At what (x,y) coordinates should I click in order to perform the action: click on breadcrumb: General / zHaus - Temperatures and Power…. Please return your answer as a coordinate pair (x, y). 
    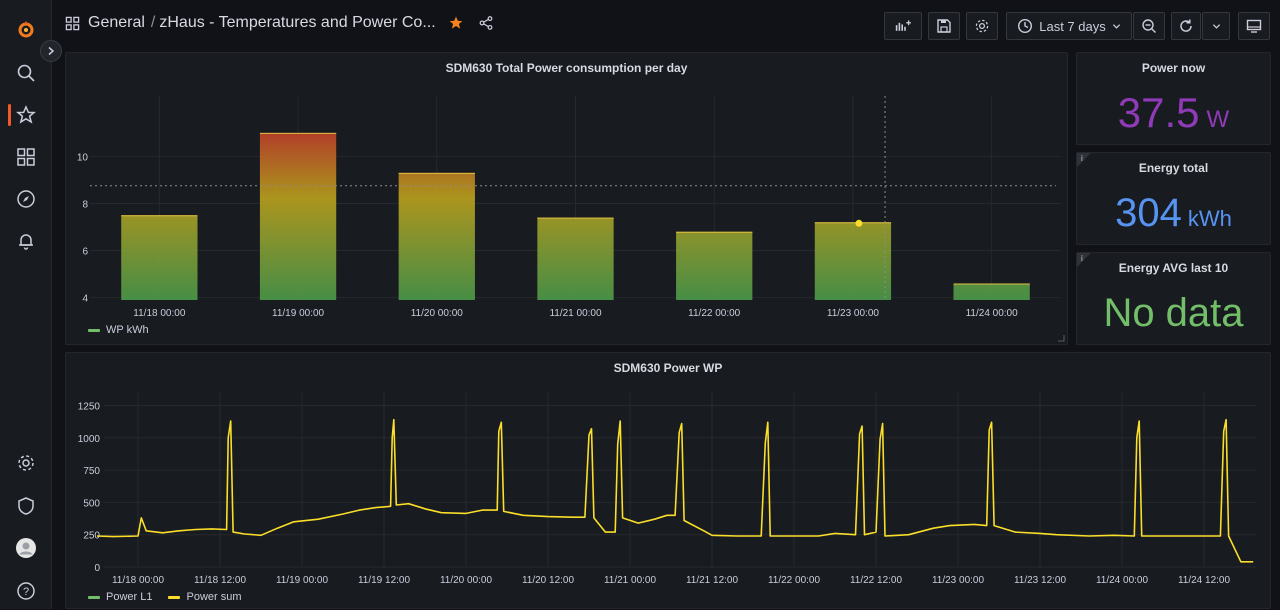
    Looking at the image, I should click on (279, 23).